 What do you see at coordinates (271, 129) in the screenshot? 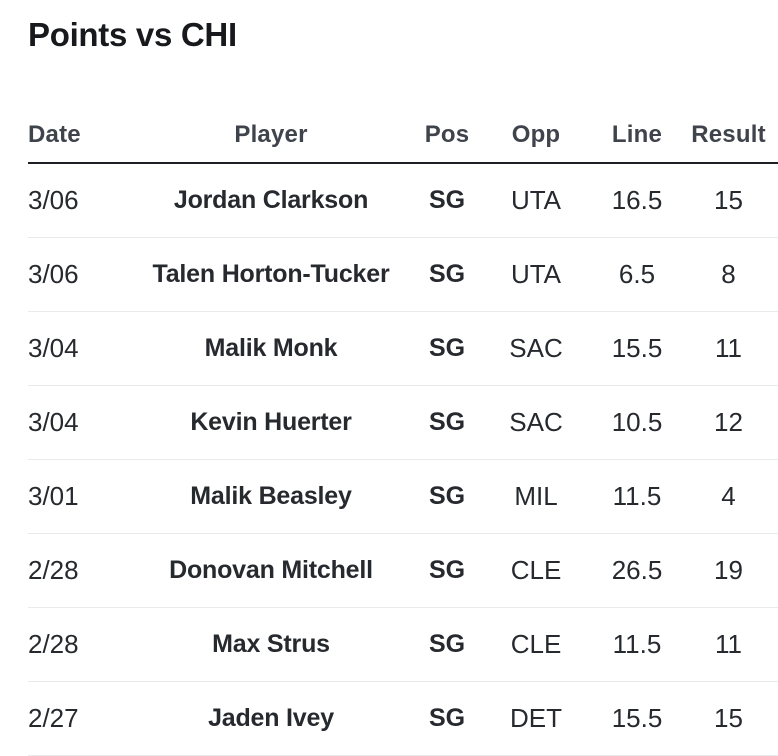
I see `column-header-player: Player` at bounding box center [271, 129].